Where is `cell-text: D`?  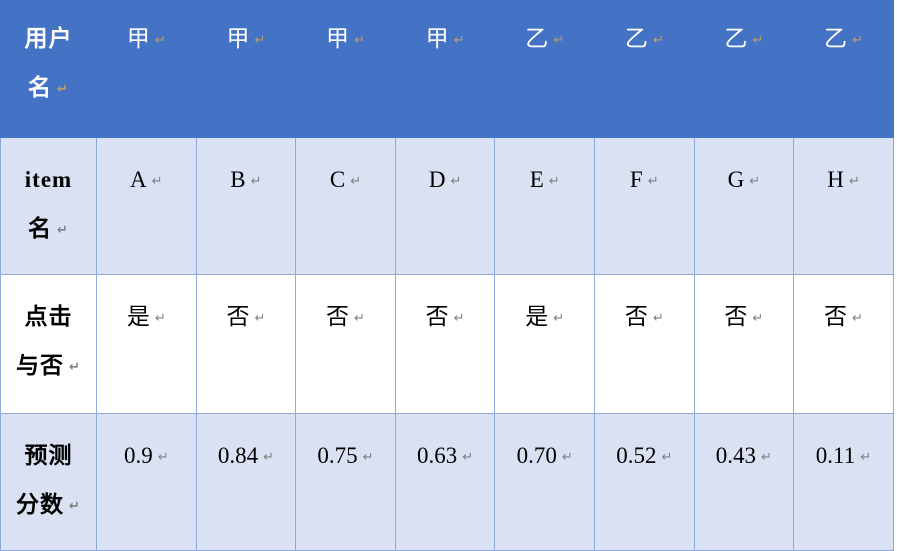
cell-text: D is located at coordinates (437, 179).